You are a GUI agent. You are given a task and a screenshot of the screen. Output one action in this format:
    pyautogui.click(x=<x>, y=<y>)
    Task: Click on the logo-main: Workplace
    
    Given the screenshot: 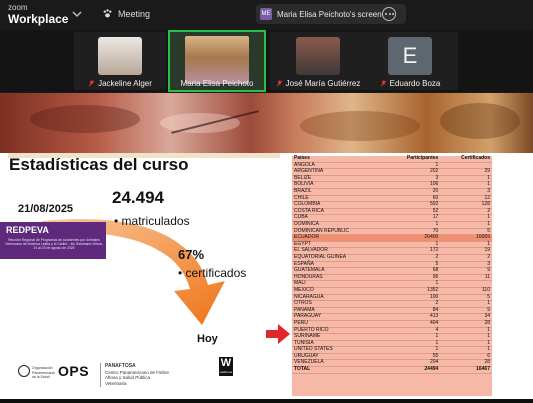 What is the action you would take?
    pyautogui.click(x=38, y=19)
    